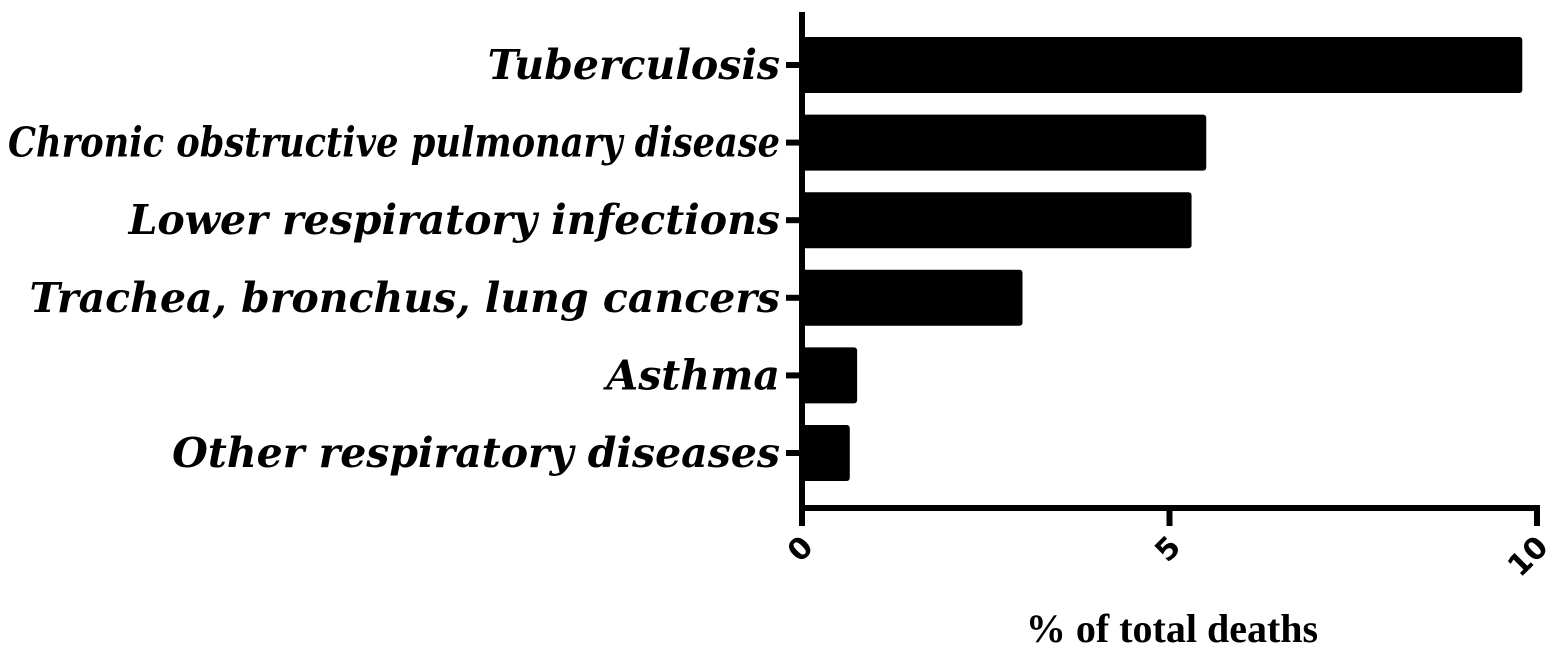 The image size is (1560, 654). What do you see at coordinates (454, 220) in the screenshot?
I see `category-label: Lower respiratory infections` at bounding box center [454, 220].